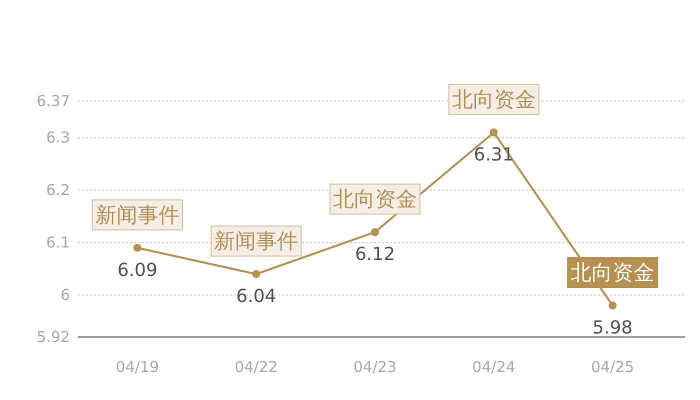 The width and height of the screenshot is (700, 400). Describe the element at coordinates (375, 255) in the screenshot. I see `data-label: 6.12` at that location.